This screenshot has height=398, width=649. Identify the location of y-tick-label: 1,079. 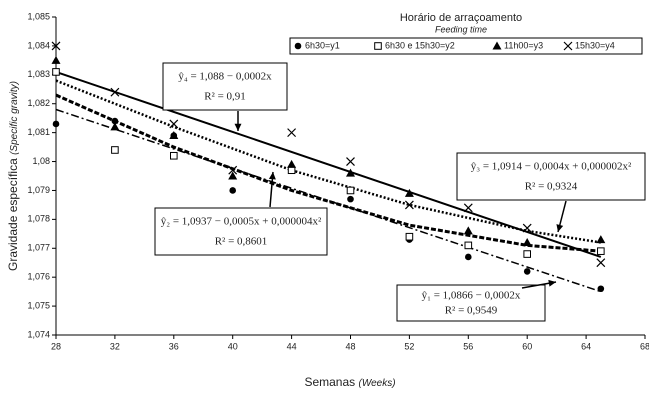
(38, 190).